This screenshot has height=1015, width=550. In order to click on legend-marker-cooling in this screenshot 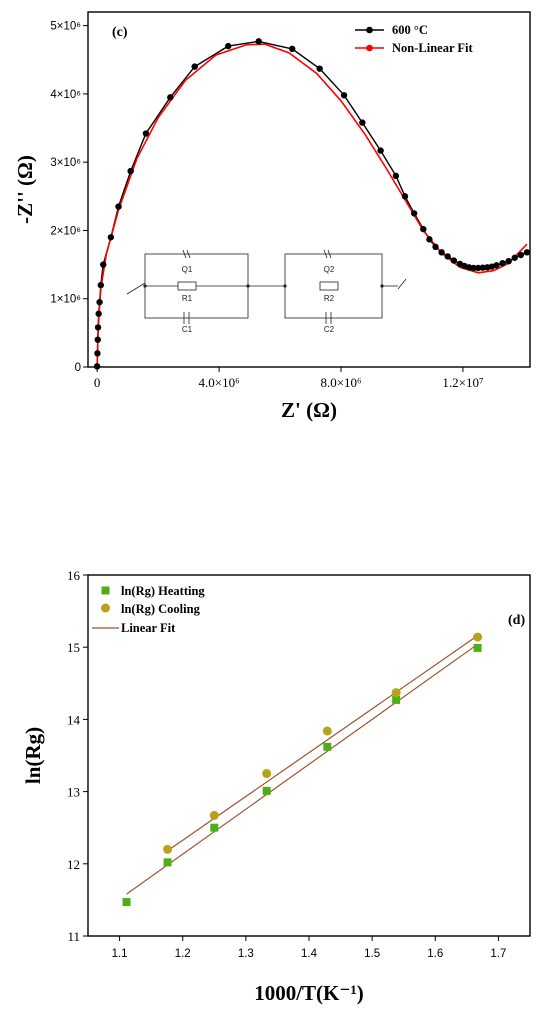, I will do `click(105, 608)`.